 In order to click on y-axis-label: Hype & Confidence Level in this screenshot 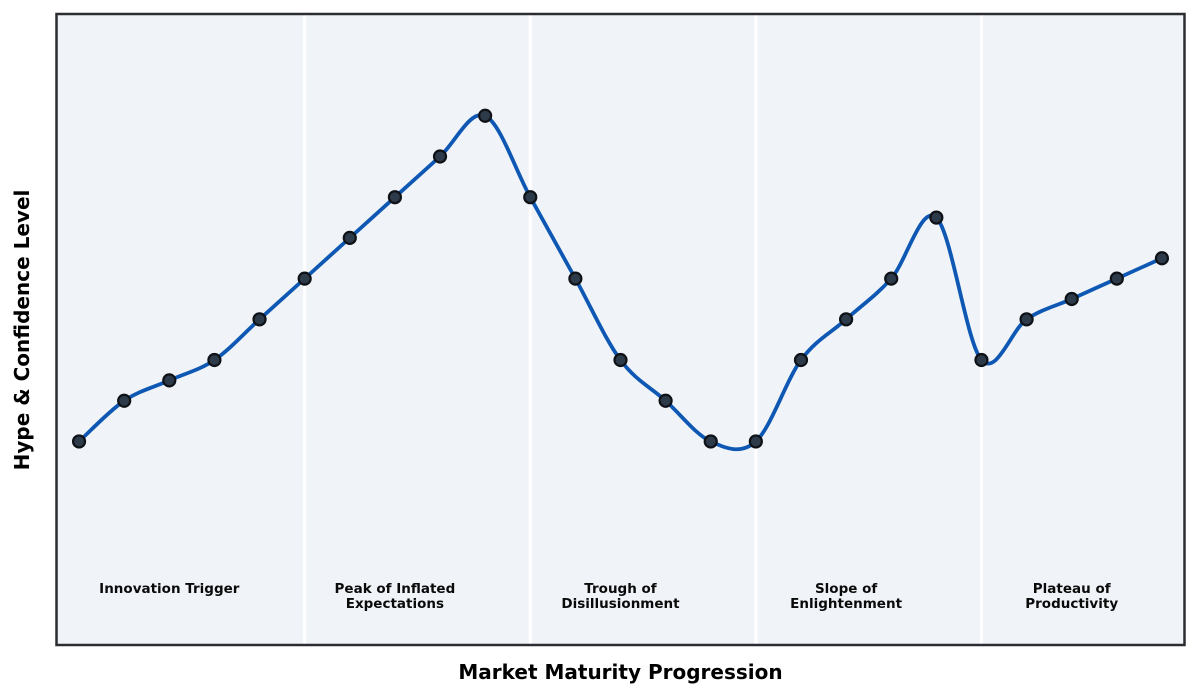, I will do `click(22, 329)`.